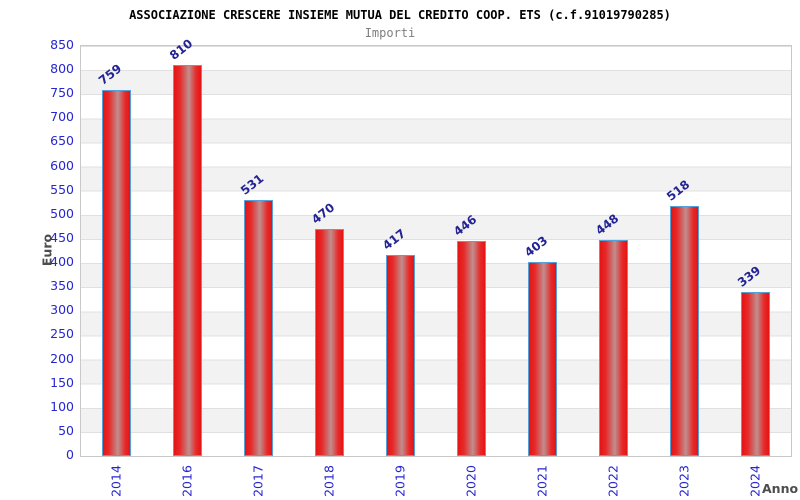 Image resolution: width=800 pixels, height=500 pixels. Describe the element at coordinates (62, 310) in the screenshot. I see `y-tick-label: 300` at that location.